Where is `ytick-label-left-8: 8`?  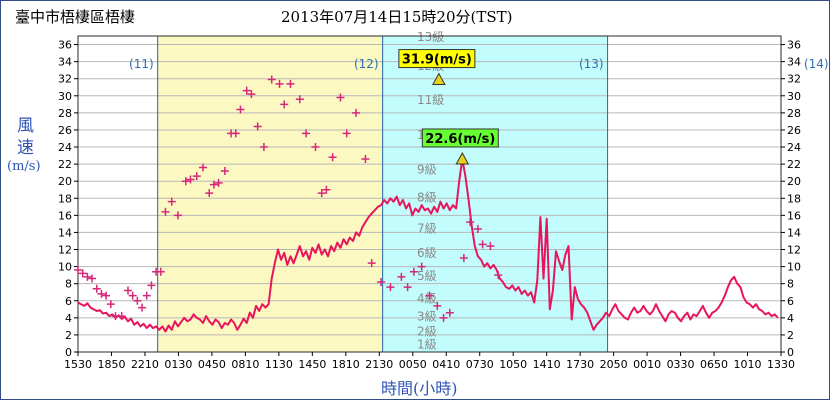 ytick-label-left-8: 8 is located at coordinates (68, 284).